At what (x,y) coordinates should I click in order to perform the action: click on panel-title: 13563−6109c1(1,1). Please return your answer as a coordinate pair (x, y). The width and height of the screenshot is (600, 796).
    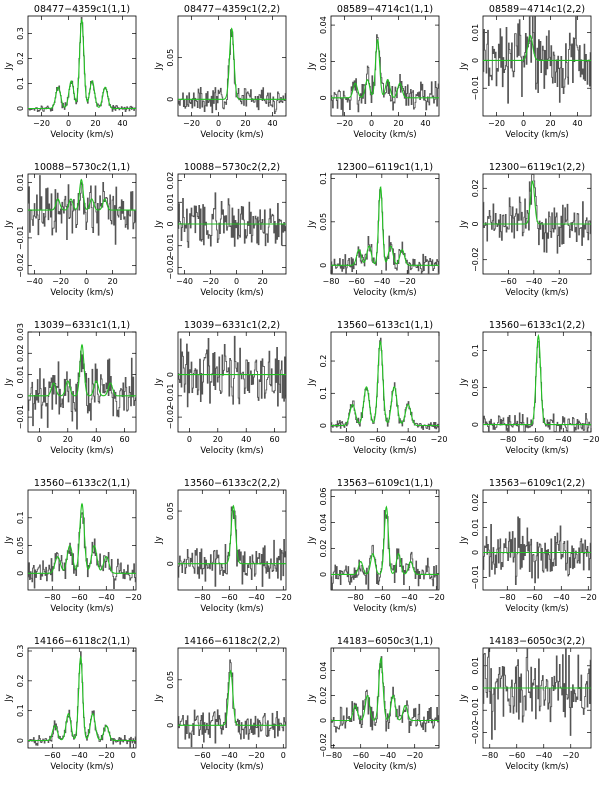
    Looking at the image, I should click on (385, 483).